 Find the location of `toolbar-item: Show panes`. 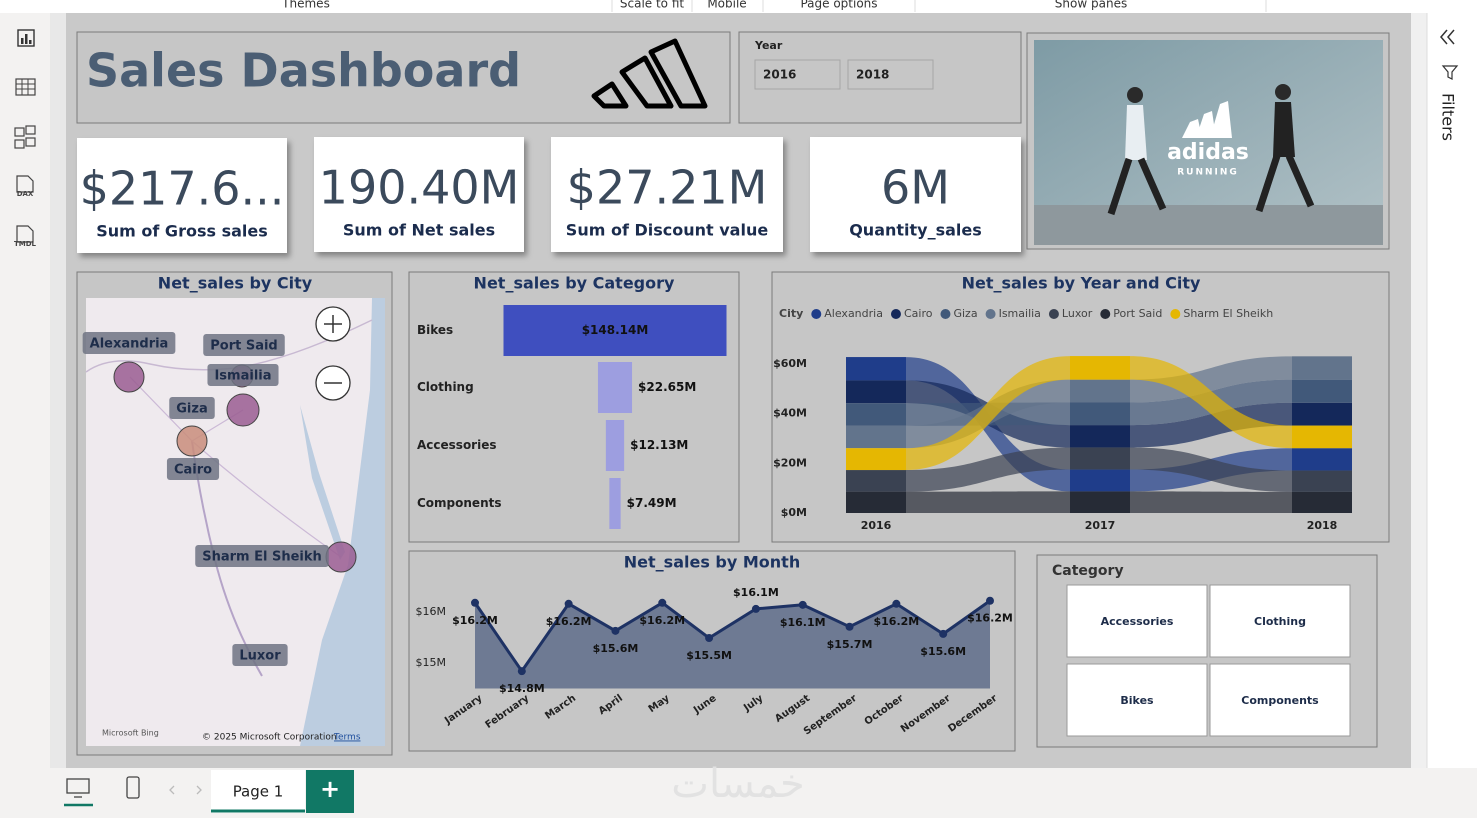

toolbar-item: Show panes is located at coordinates (1091, 5).